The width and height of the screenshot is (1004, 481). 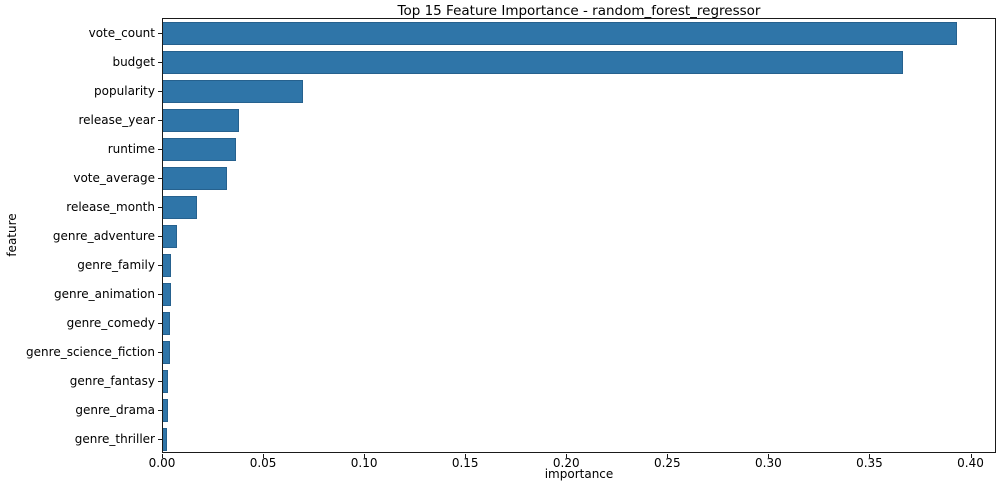 What do you see at coordinates (579, 474) in the screenshot?
I see `x-axis-title: importance` at bounding box center [579, 474].